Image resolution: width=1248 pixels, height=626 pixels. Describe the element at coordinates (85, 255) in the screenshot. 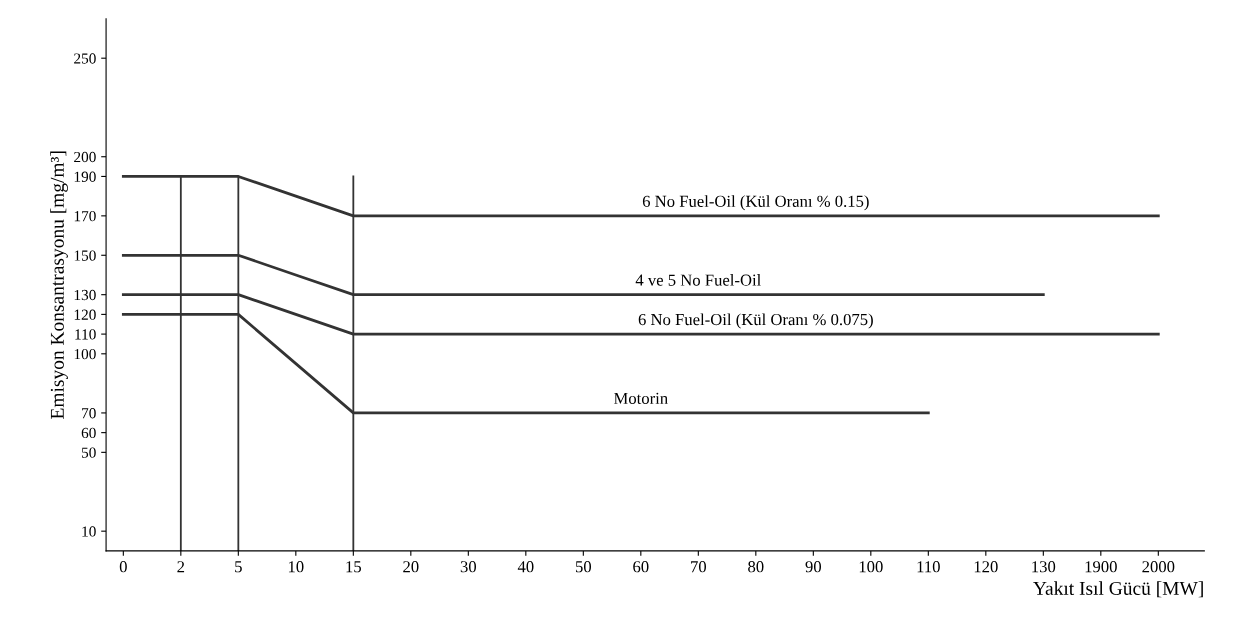

I see `y-tick-label: 150` at that location.